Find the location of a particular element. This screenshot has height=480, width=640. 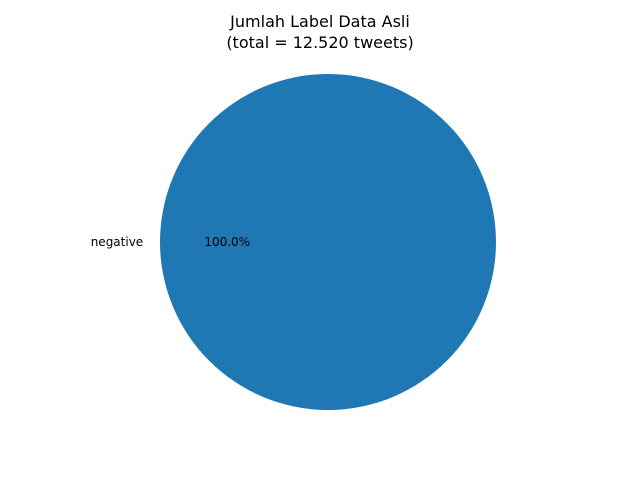

slice-label-negative: negative is located at coordinates (117, 242).